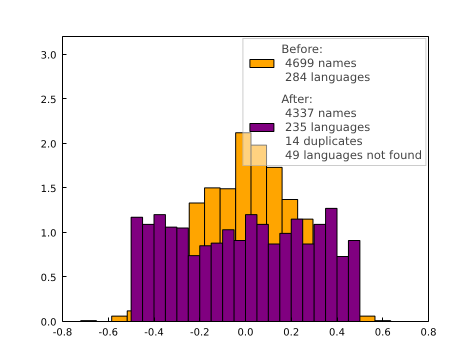 The height and width of the screenshot is (357, 474). I want to click on x-tick-label: -0.6, so click(108, 333).